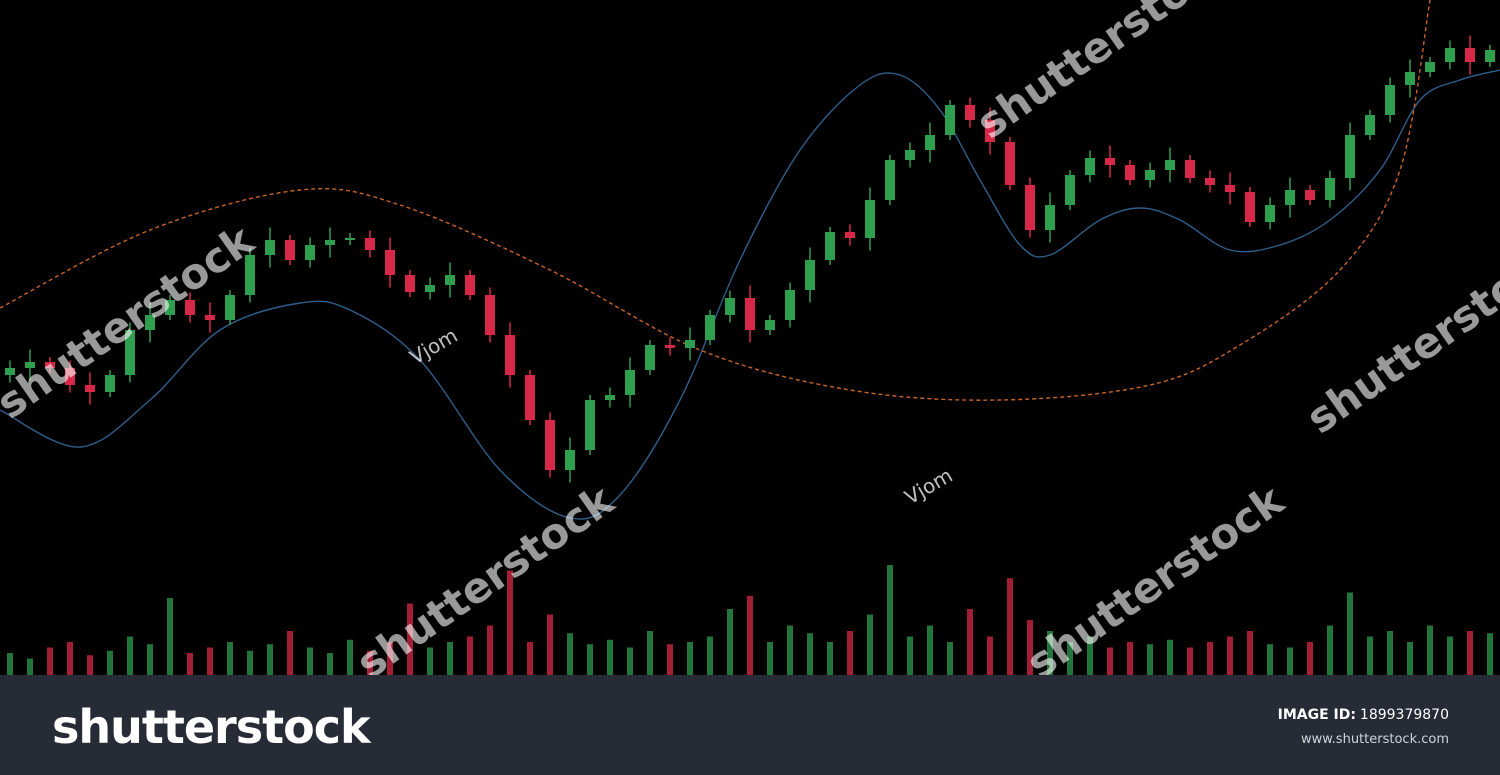 Image resolution: width=1500 pixels, height=775 pixels. What do you see at coordinates (1317, 715) in the screenshot?
I see `image-id-label: IMAGE ID:` at bounding box center [1317, 715].